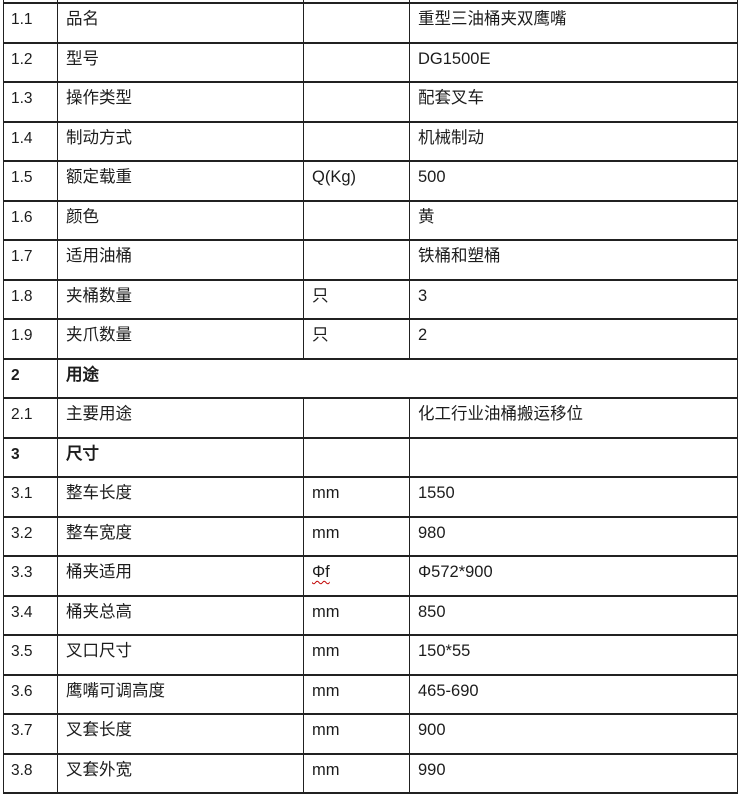  What do you see at coordinates (30, 378) in the screenshot?
I see `row-index: 2` at bounding box center [30, 378].